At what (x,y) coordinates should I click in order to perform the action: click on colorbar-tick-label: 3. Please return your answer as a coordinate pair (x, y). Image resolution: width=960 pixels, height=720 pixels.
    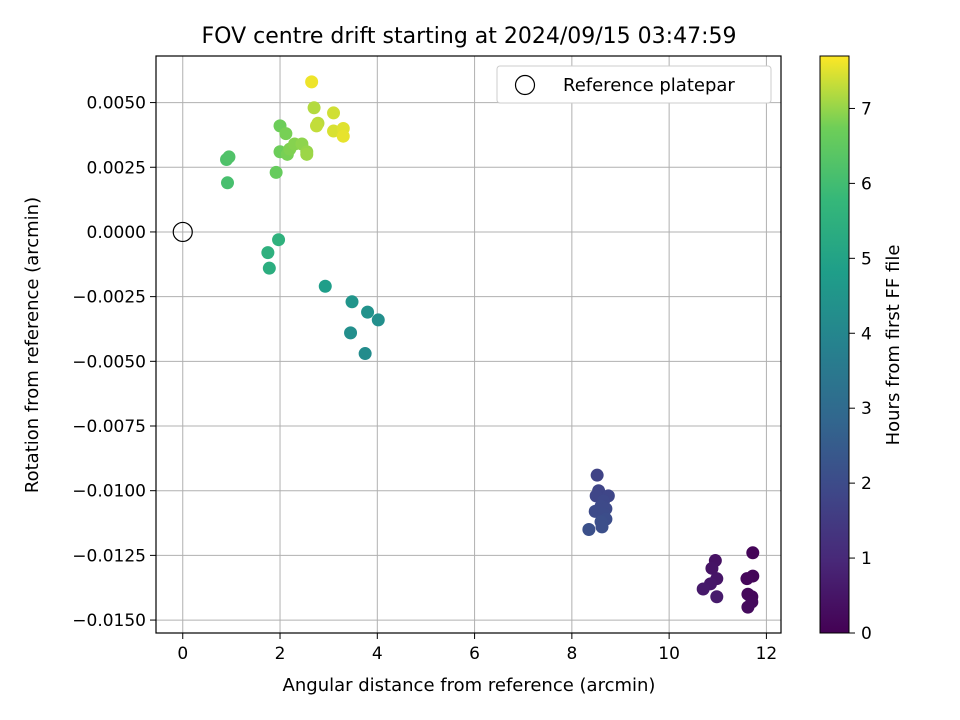
    Looking at the image, I should click on (866, 409).